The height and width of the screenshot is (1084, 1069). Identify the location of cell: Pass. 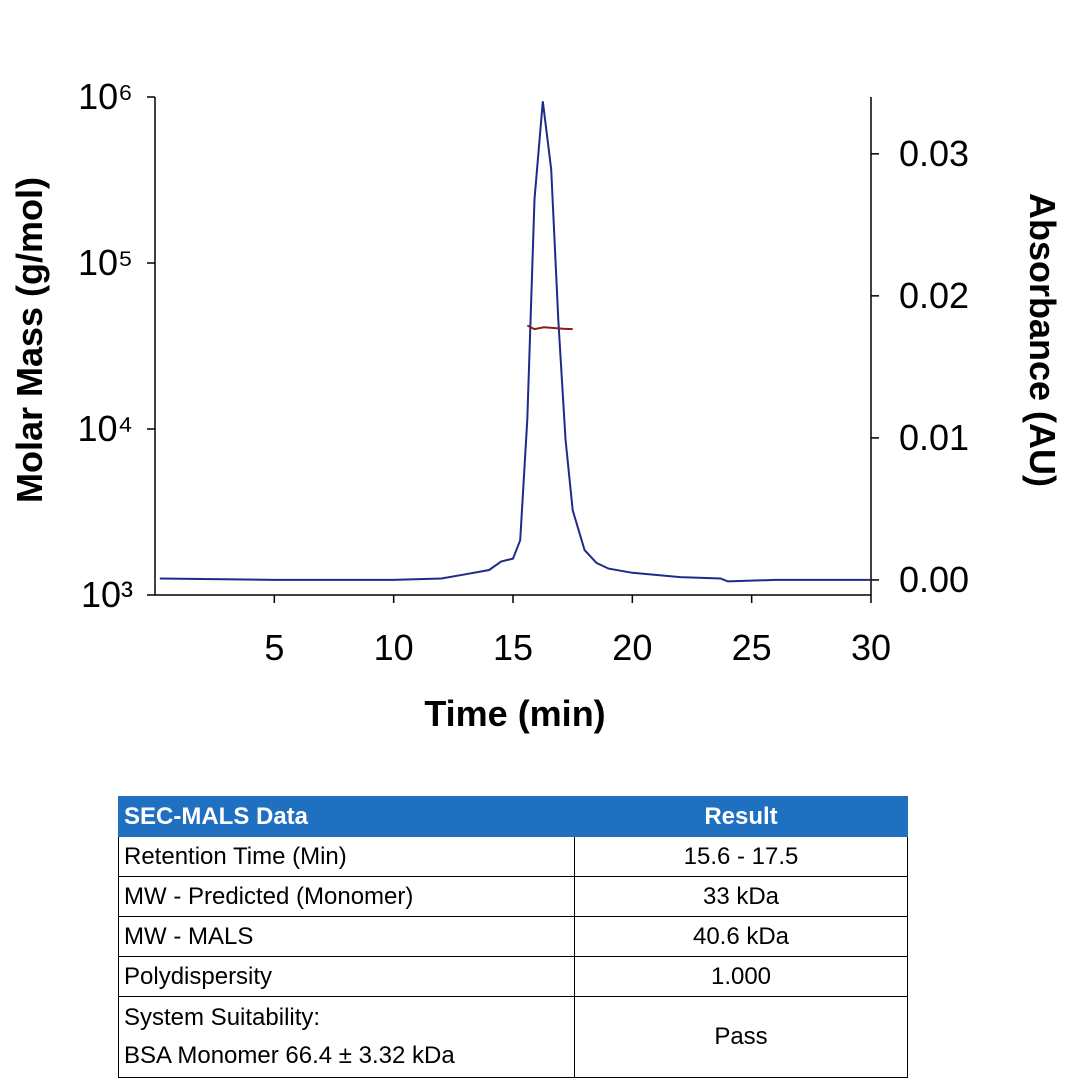
(741, 1037).